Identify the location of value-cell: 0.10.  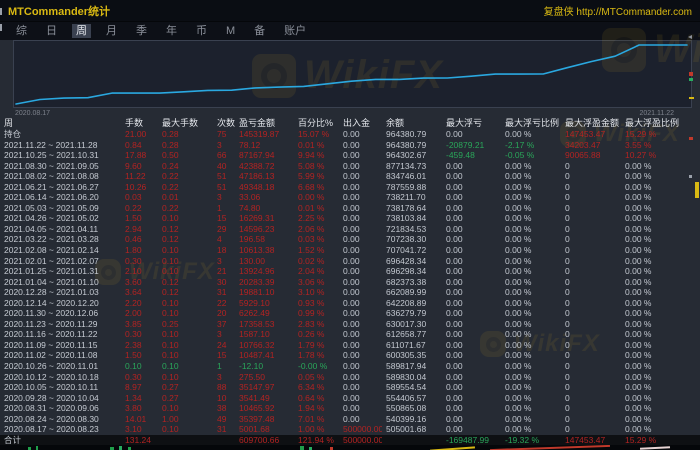
(170, 376).